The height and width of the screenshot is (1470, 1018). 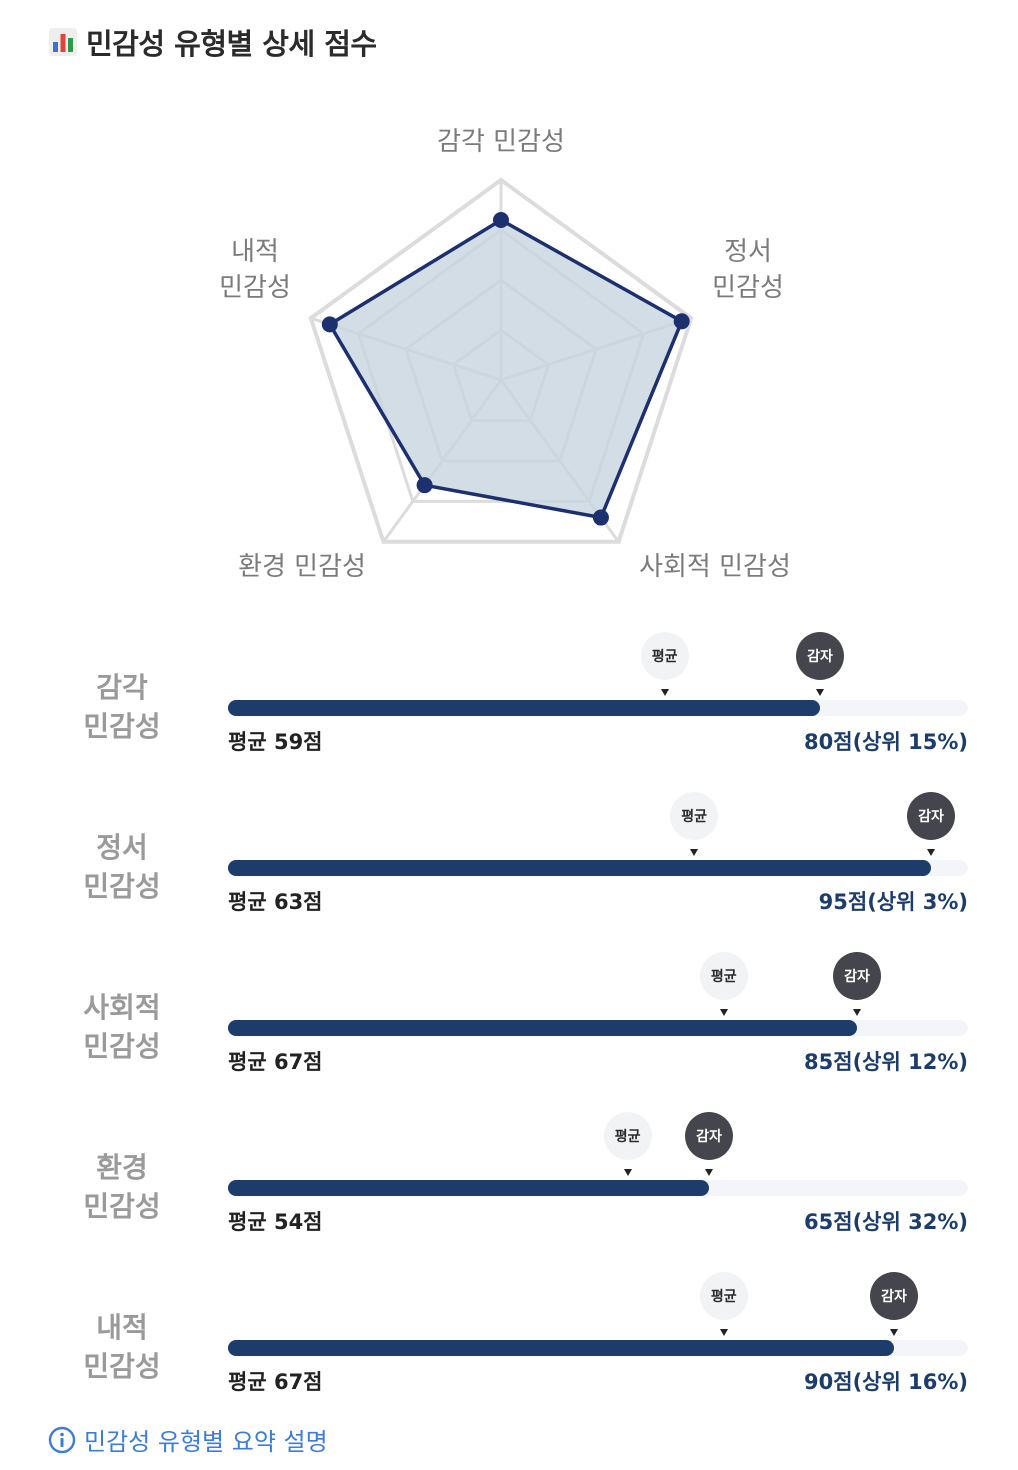 What do you see at coordinates (122, 1187) in the screenshot?
I see `row-label: 환경 민감성` at bounding box center [122, 1187].